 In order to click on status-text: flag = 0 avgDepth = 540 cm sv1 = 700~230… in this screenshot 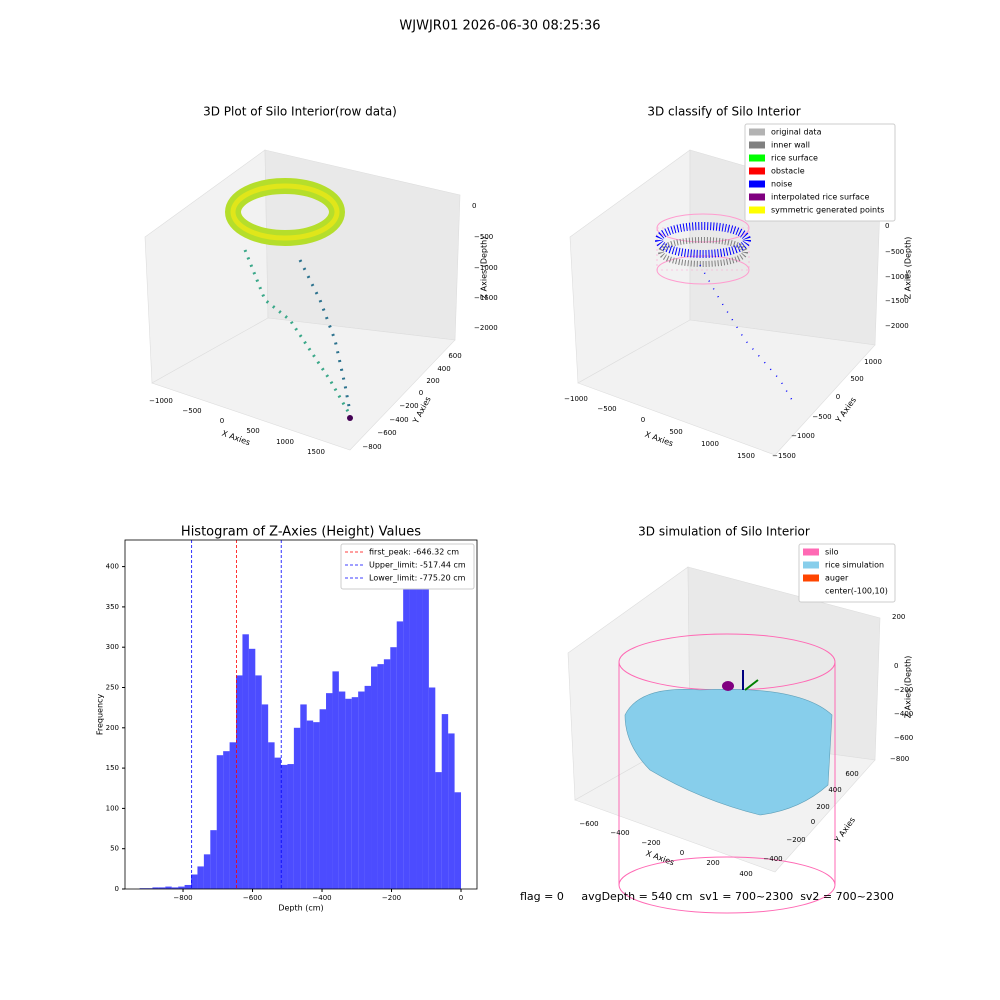, I will do `click(707, 896)`.